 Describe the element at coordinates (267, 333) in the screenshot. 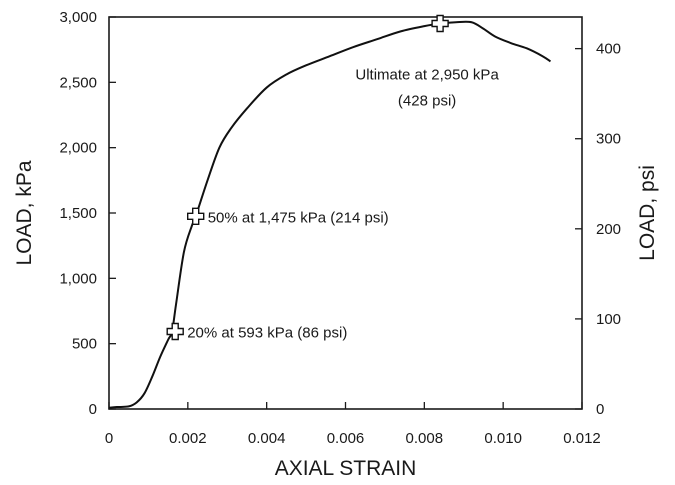

I see `annotation-label: 20% at 593 kPa (86 psi)` at that location.